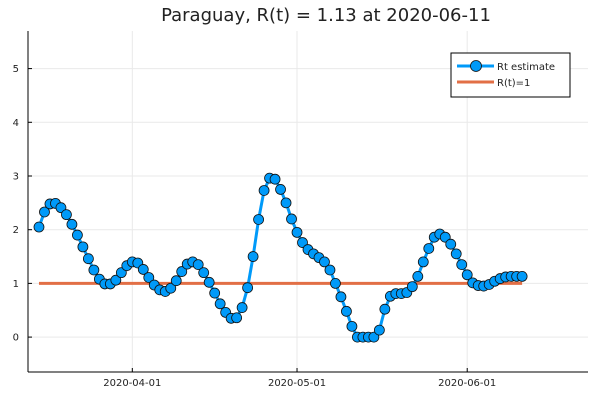 The image size is (600, 400). I want to click on y-tick-label: 4, so click(16, 123).